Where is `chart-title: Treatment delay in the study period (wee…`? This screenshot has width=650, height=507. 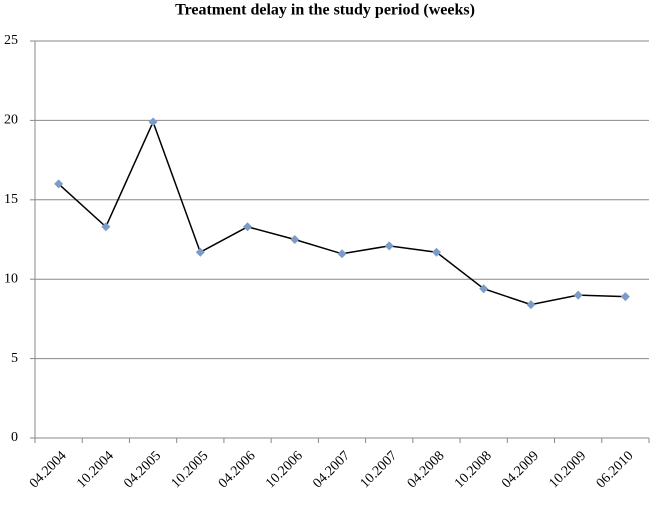
chart-title: Treatment delay in the study period (wee… is located at coordinates (325, 10).